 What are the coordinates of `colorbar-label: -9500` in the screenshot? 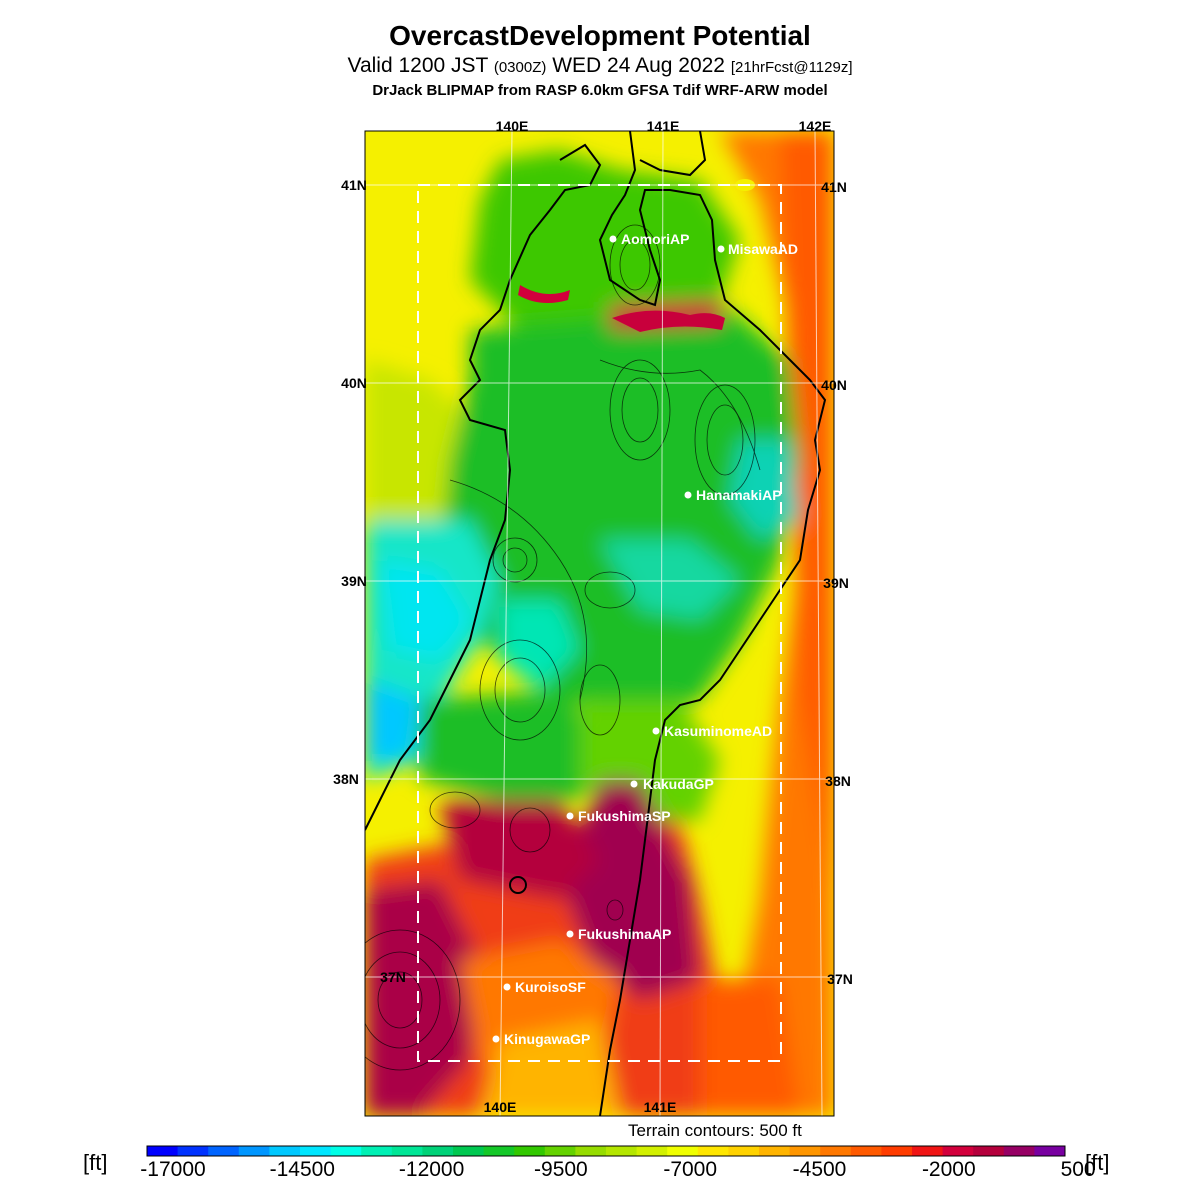 It's located at (561, 1169).